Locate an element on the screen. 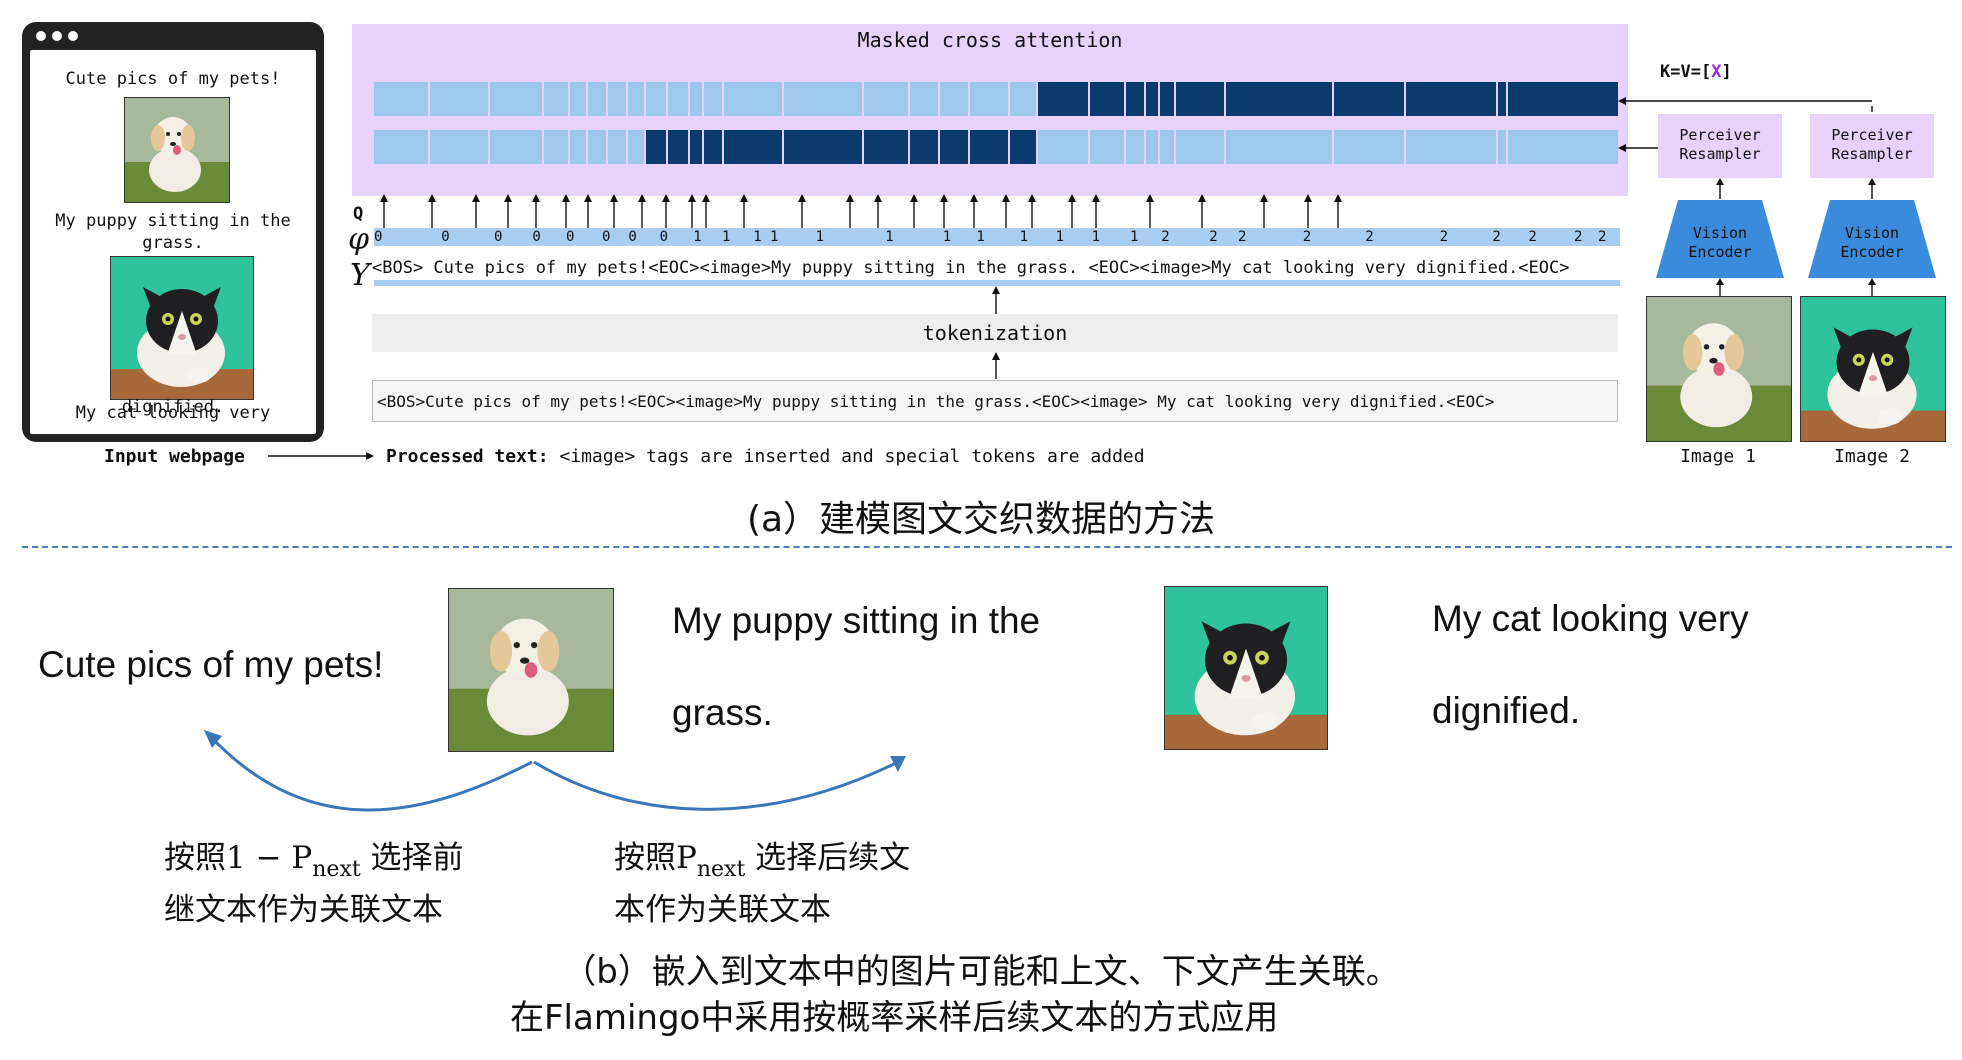 This screenshot has width=1962, height=1060. phi-bar is located at coordinates (997, 237).